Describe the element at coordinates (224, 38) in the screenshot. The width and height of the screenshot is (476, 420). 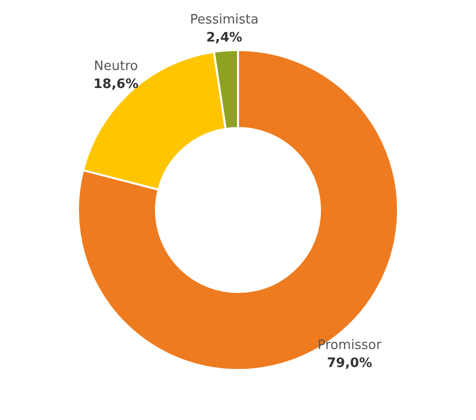
I see `data-label: 2,4%` at that location.